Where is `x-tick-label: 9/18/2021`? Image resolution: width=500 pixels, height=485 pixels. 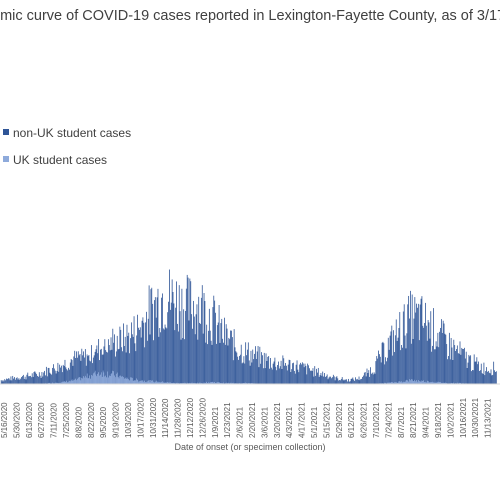 x-tick-label: 9/18/2021 is located at coordinates (438, 420).